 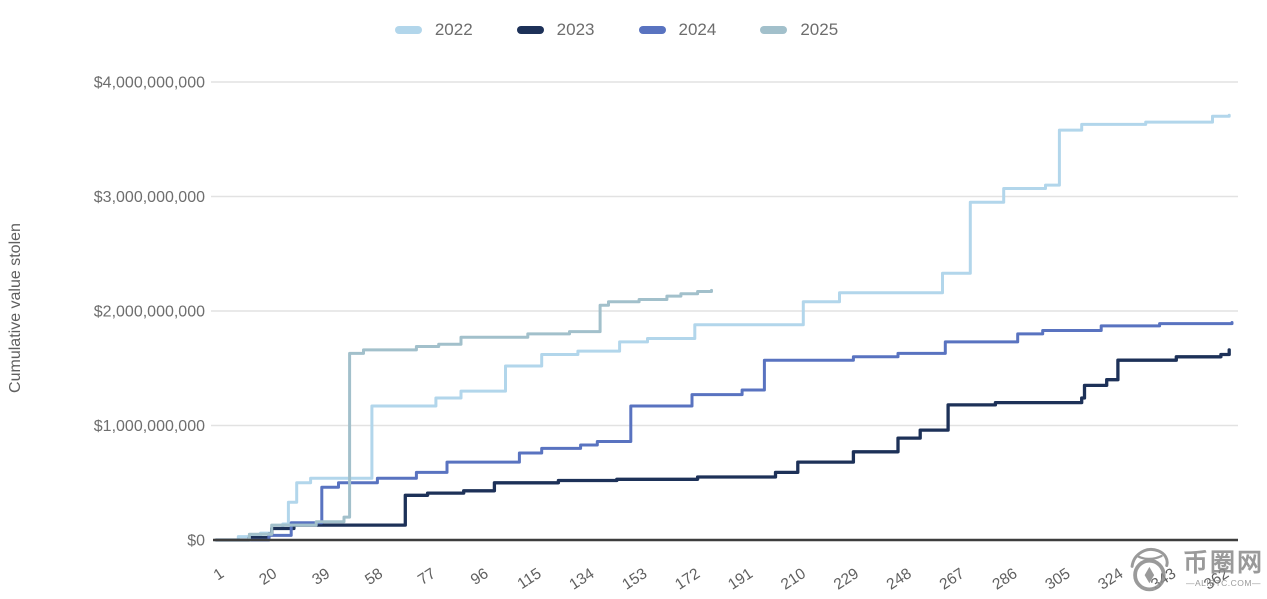 I want to click on legend-item-2023: 2023, so click(x=555, y=30).